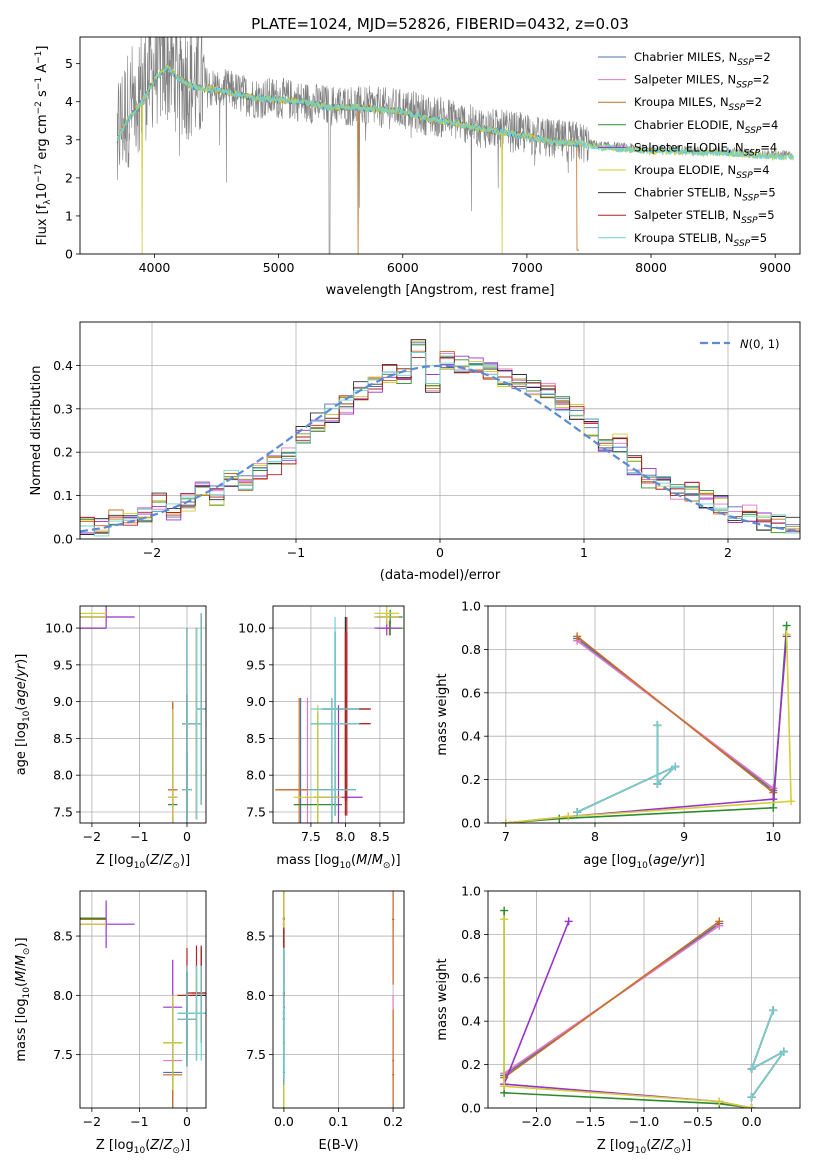 The width and height of the screenshot is (819, 1170). What do you see at coordinates (39, 57) in the screenshot?
I see `label-part: −1` at bounding box center [39, 57].